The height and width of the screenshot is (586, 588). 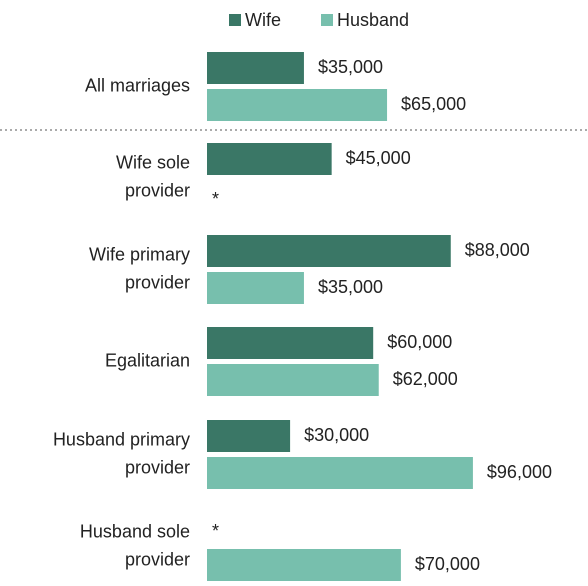 What do you see at coordinates (447, 564) in the screenshot?
I see `value-label: $70,000` at bounding box center [447, 564].